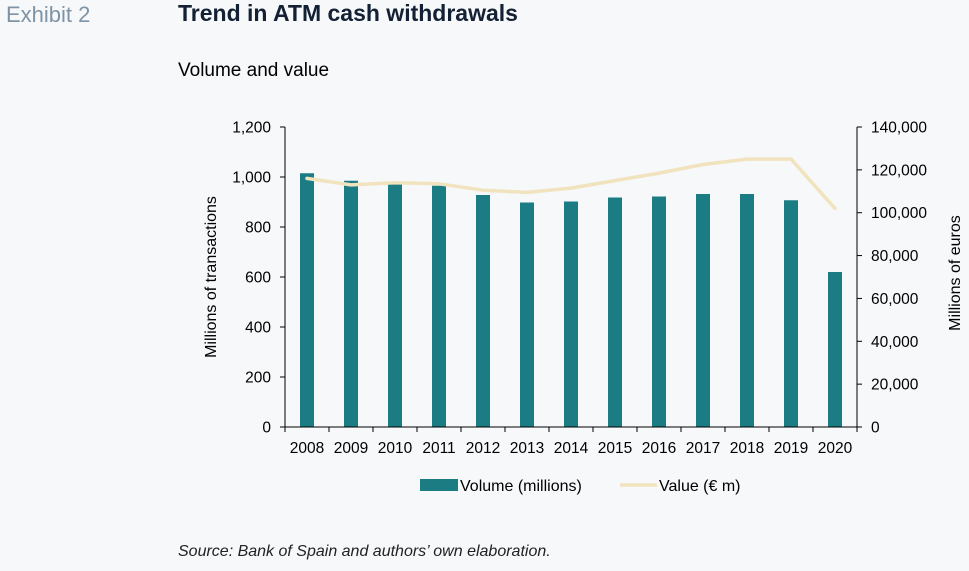  Describe the element at coordinates (899, 170) in the screenshot. I see `right-tick-label: 120,000` at that location.